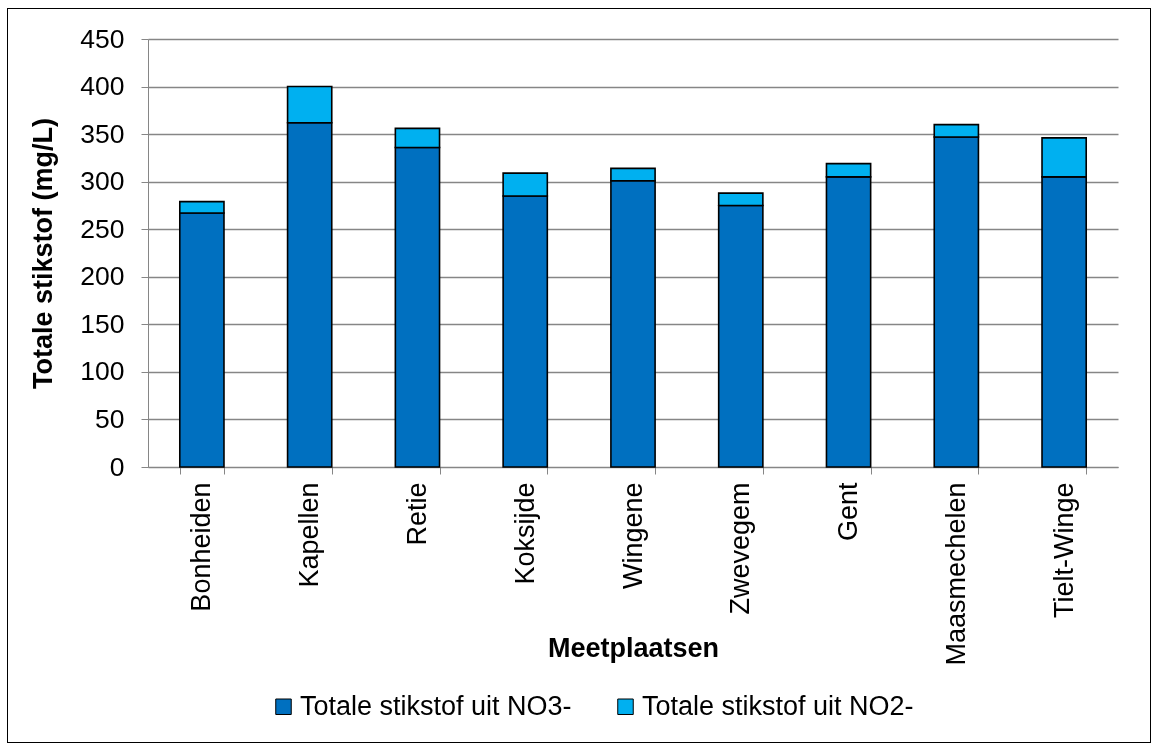 Image resolution: width=1158 pixels, height=747 pixels. Describe the element at coordinates (524, 533) in the screenshot. I see `x-tick-label: Koksijde` at that location.